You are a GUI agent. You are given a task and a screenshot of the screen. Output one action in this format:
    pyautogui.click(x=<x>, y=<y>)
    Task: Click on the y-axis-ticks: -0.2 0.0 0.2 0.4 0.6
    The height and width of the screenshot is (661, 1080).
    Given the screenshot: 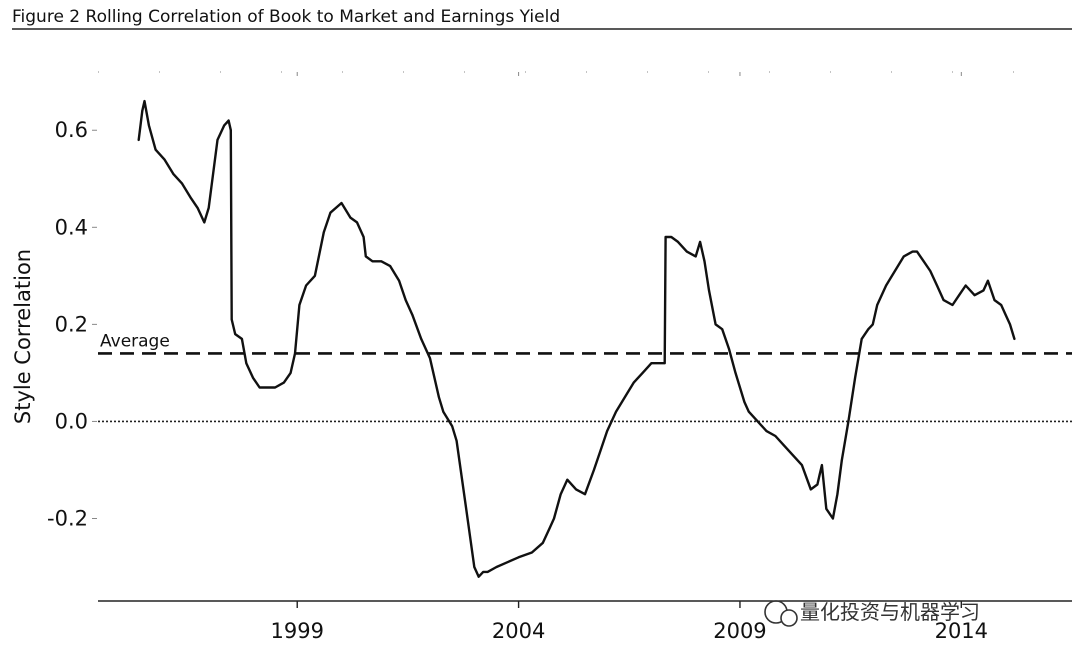 What is the action you would take?
    pyautogui.click(x=72, y=324)
    